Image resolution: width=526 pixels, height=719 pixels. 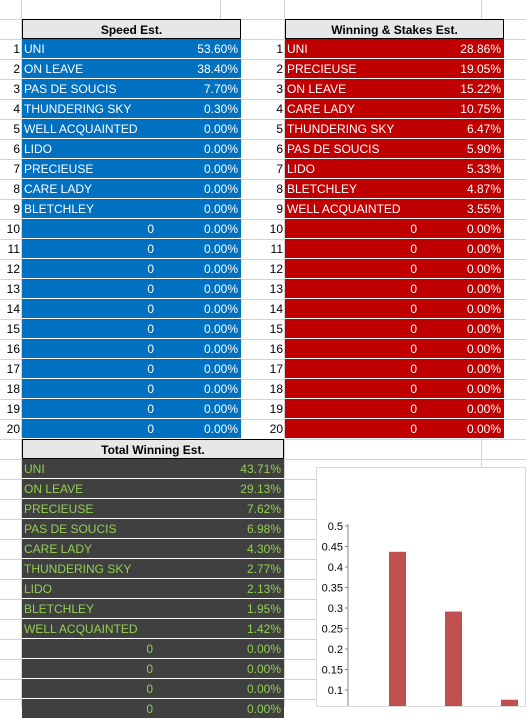 I want to click on percent-cell: 53.60%, so click(x=199, y=49).